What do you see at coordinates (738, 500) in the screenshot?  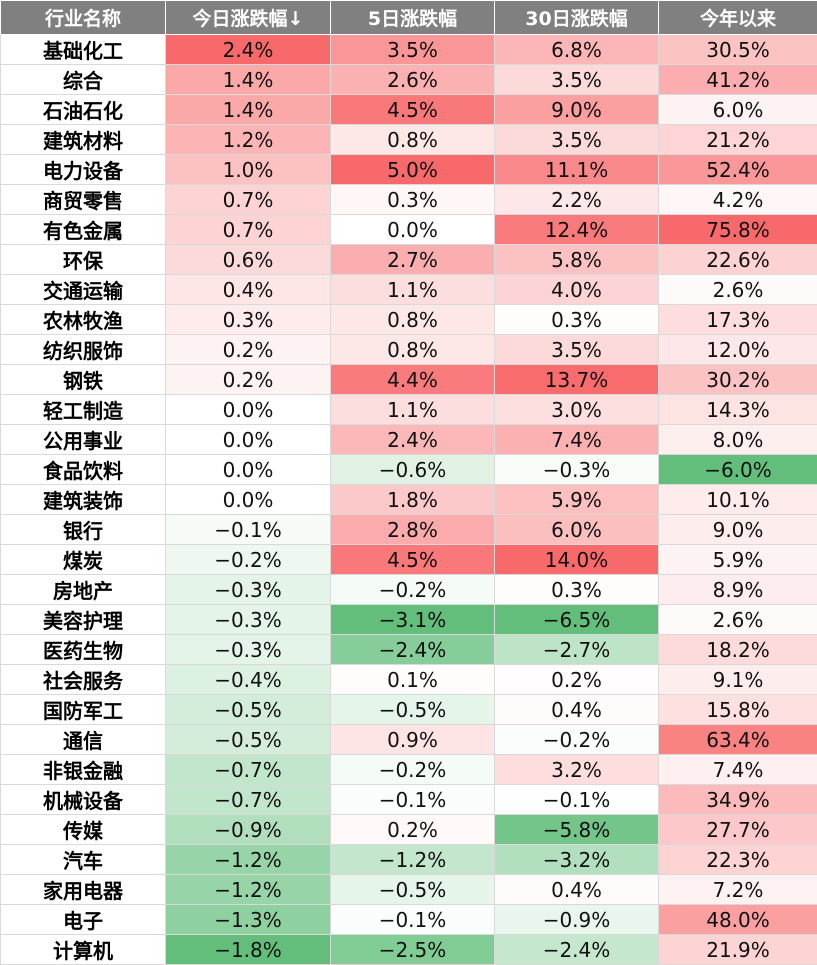 I see `ytd-change-cell: 10.1%` at bounding box center [738, 500].